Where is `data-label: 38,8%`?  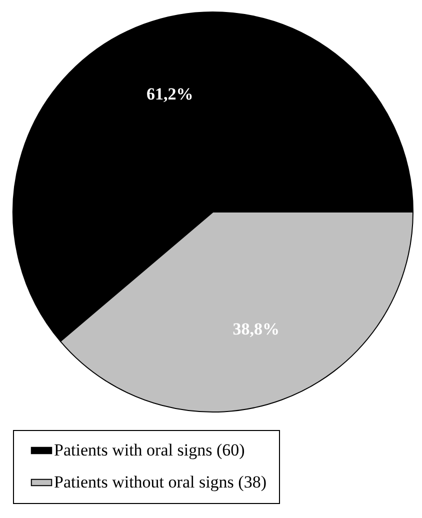
data-label: 38,8% is located at coordinates (256, 328).